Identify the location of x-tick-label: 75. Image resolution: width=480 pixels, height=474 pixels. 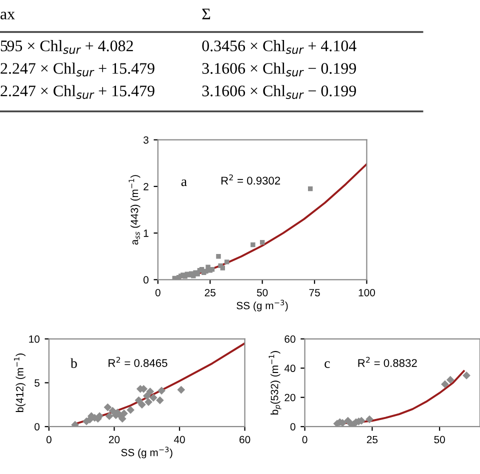
(314, 292).